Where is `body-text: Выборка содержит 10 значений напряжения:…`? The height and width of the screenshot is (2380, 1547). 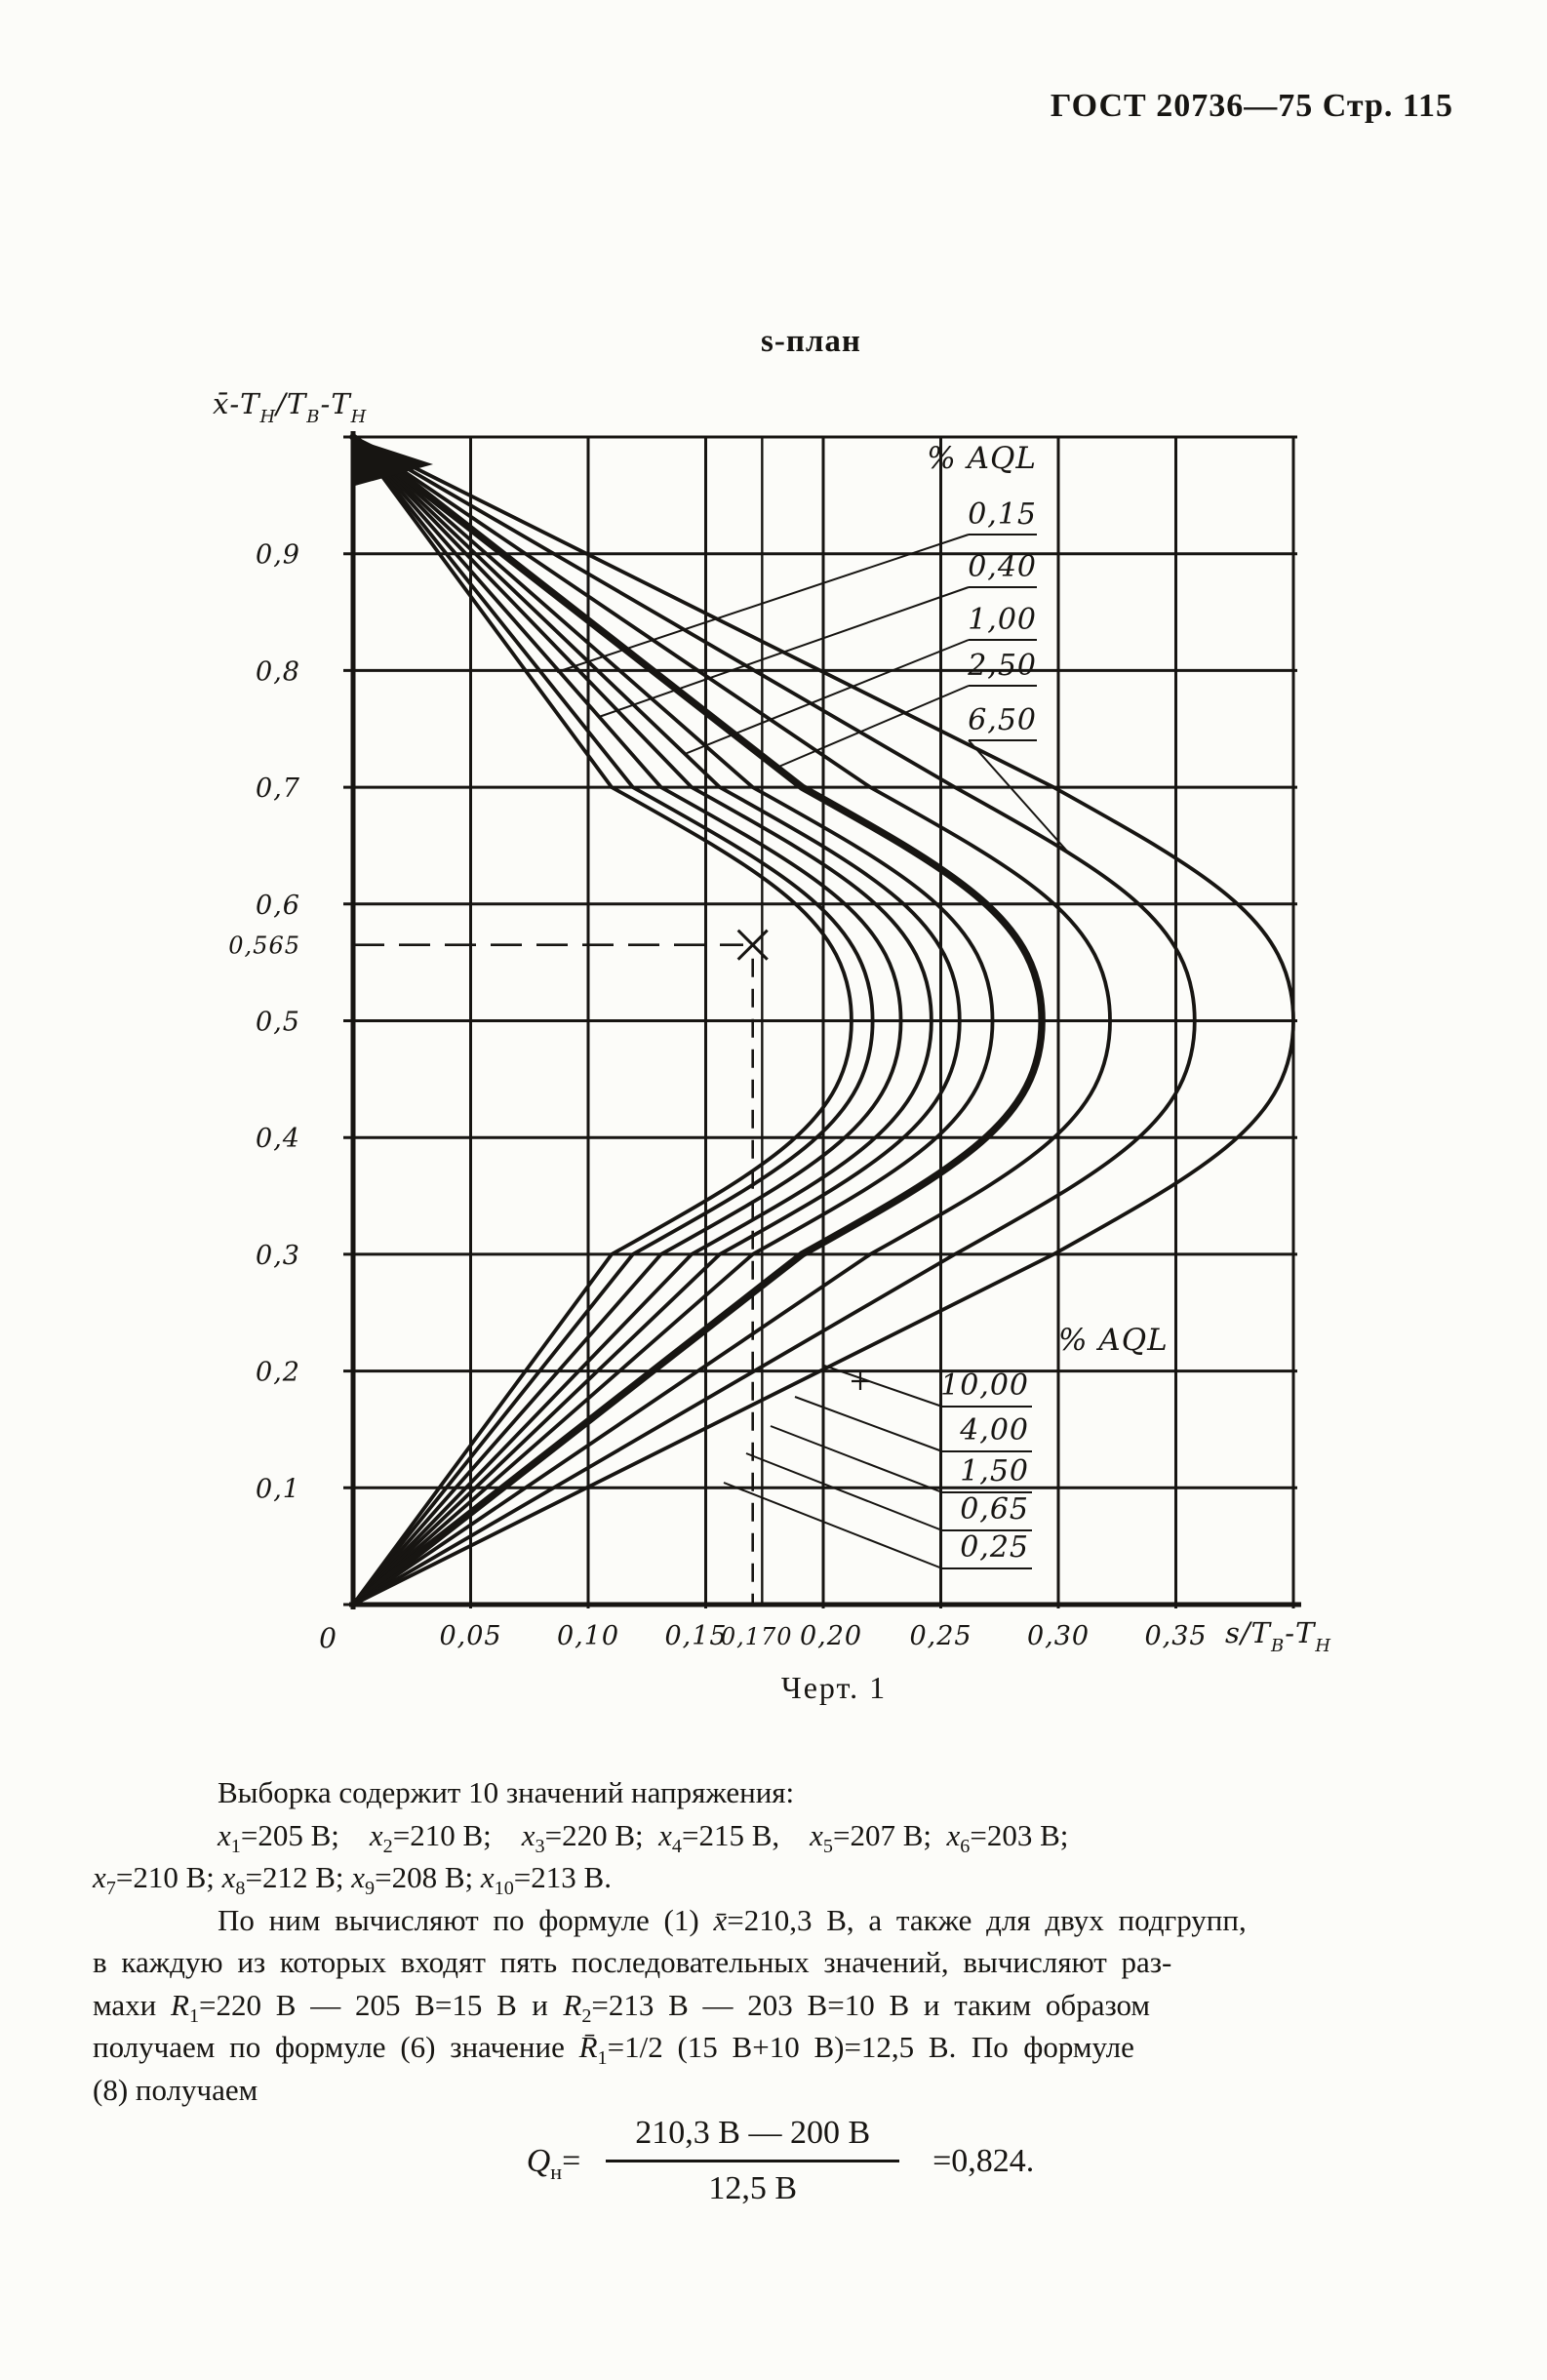 body-text: Выборка содержит 10 значений напряжения:… is located at coordinates (781, 1941).